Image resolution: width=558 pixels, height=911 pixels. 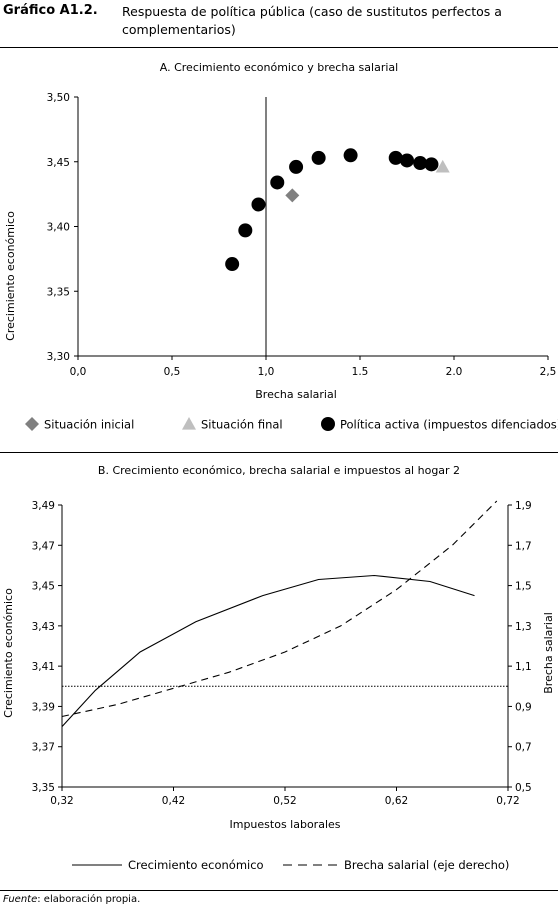 I want to click on chart-a-points, so click(x=337, y=210).